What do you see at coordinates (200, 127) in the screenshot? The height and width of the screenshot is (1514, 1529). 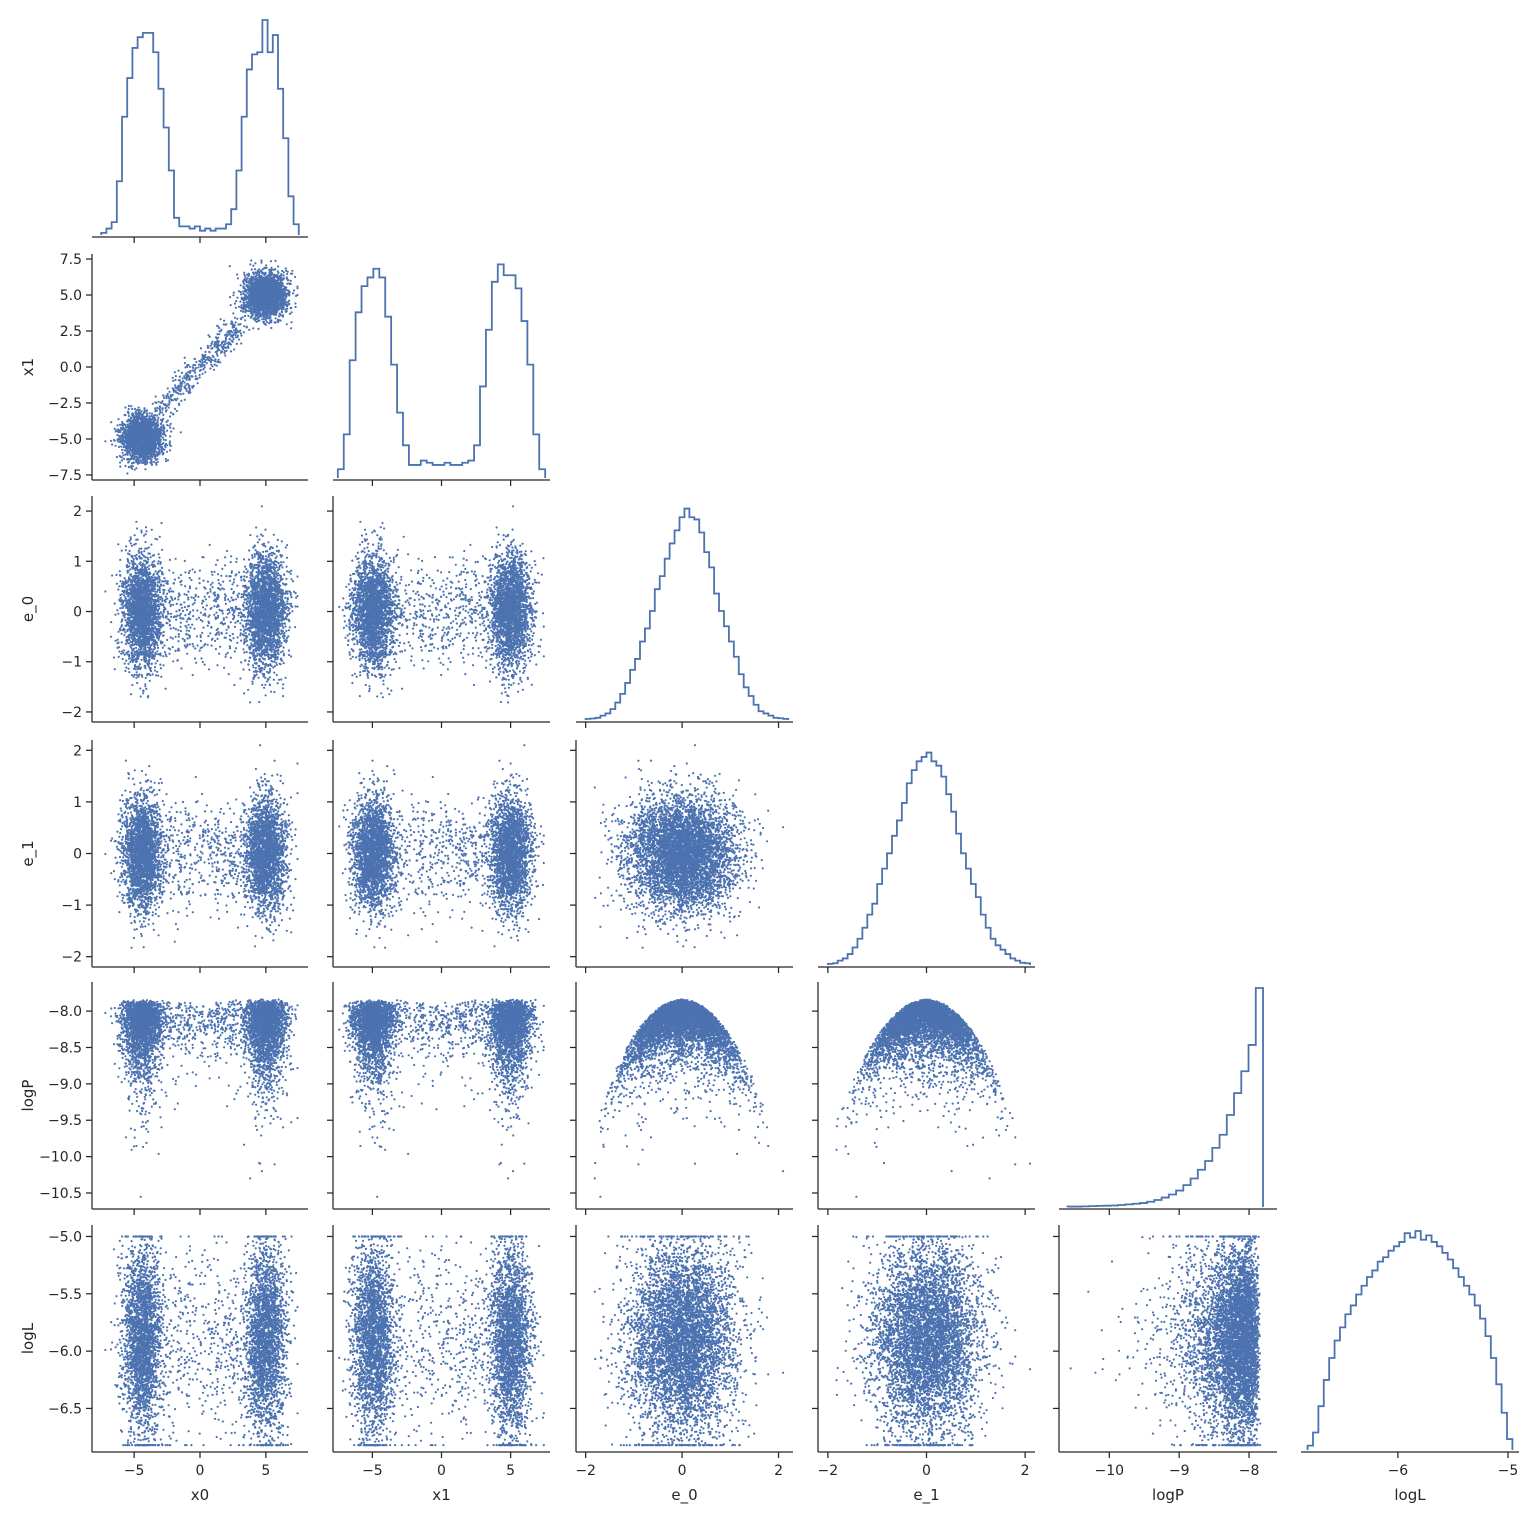 I see `histogram-x0` at bounding box center [200, 127].